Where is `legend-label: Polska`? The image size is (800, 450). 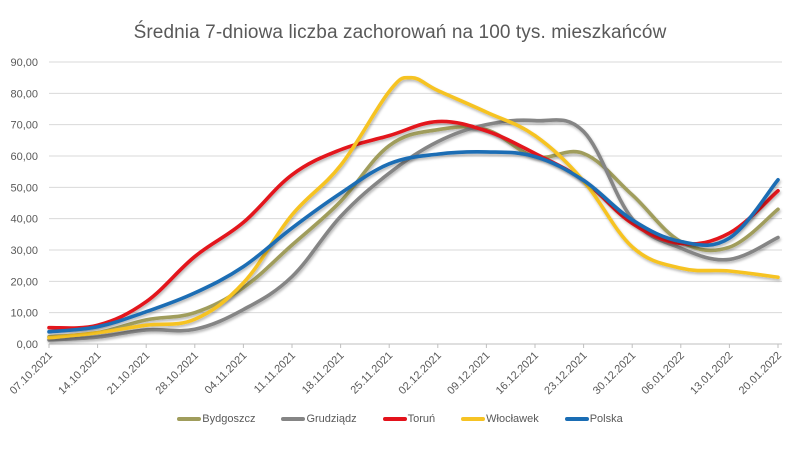
legend-label: Polska is located at coordinates (606, 419).